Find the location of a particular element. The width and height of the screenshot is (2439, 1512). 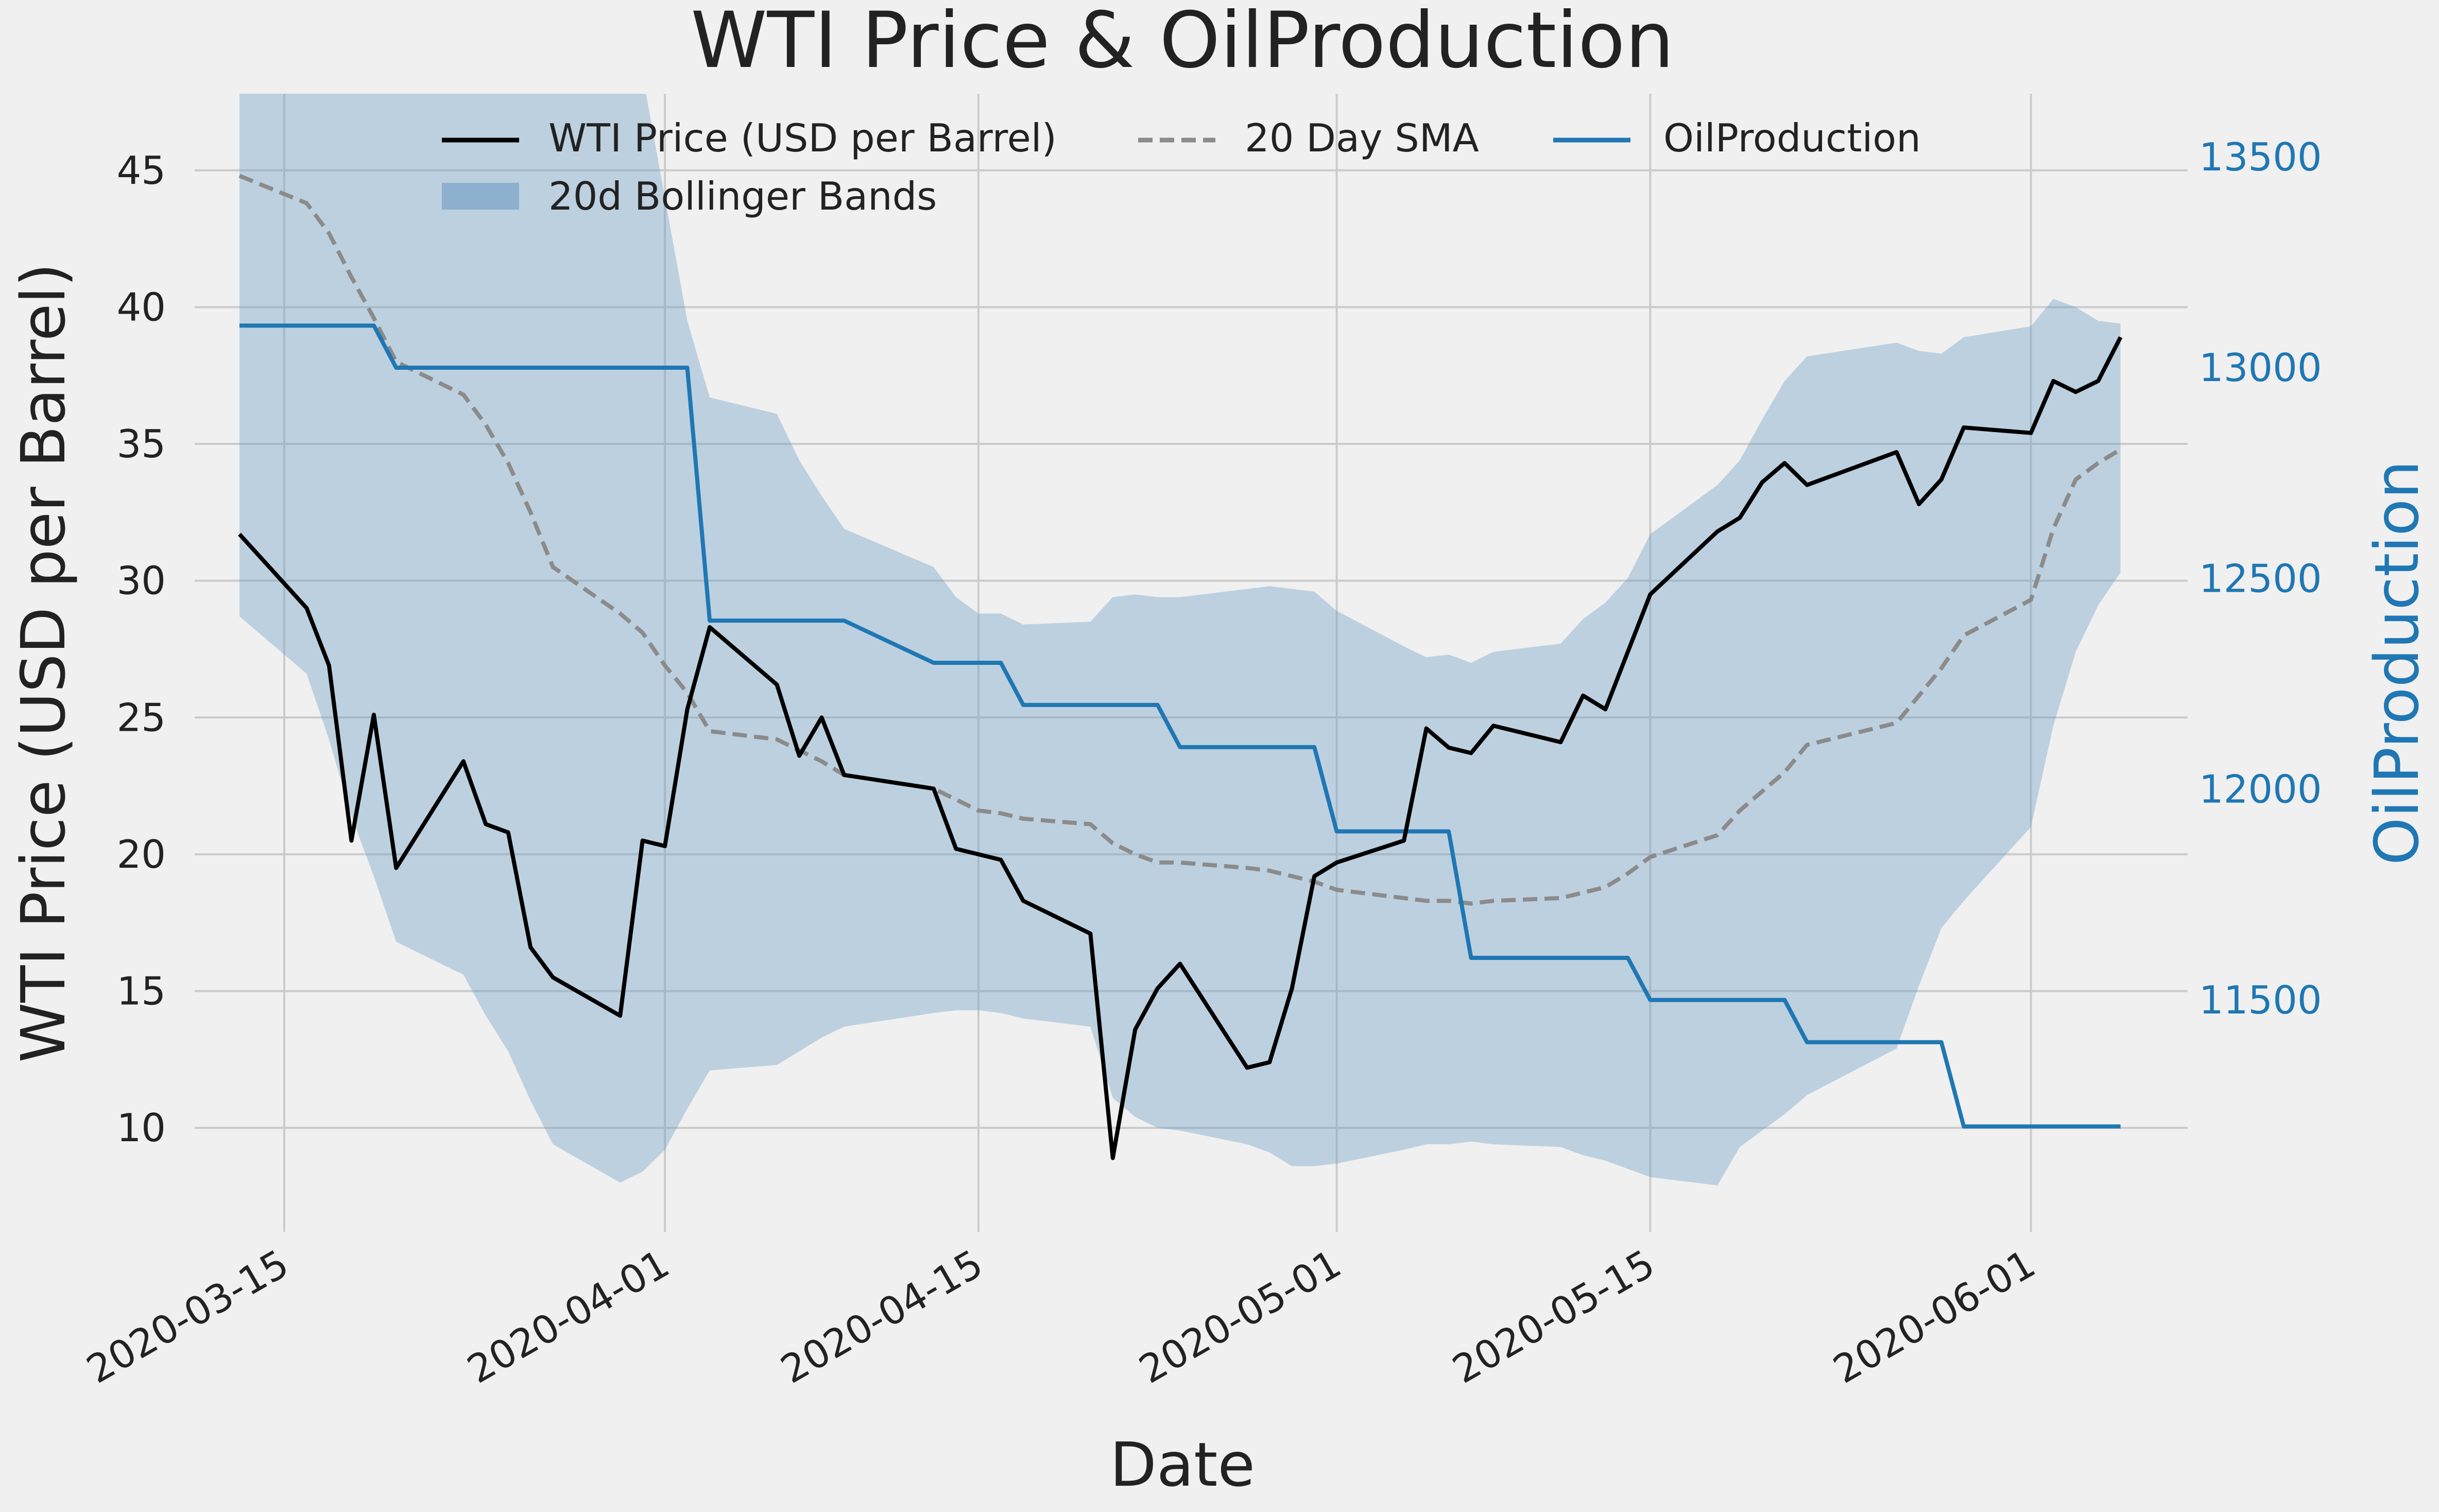

y-tick-label: 40 is located at coordinates (141, 307).